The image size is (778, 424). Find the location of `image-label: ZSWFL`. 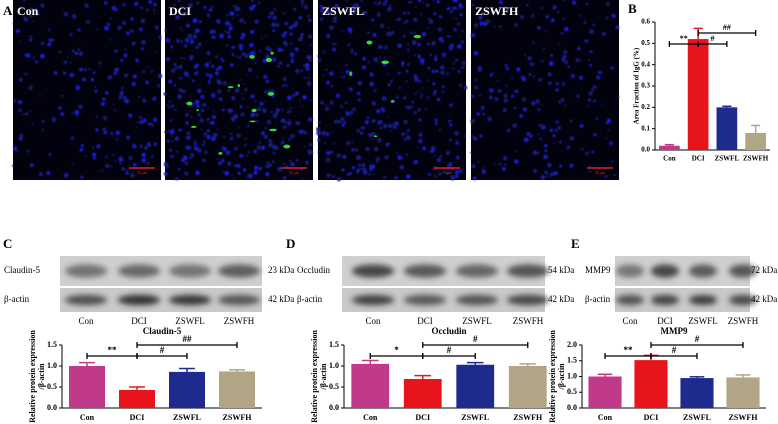

image-label: ZSWFL is located at coordinates (343, 11).